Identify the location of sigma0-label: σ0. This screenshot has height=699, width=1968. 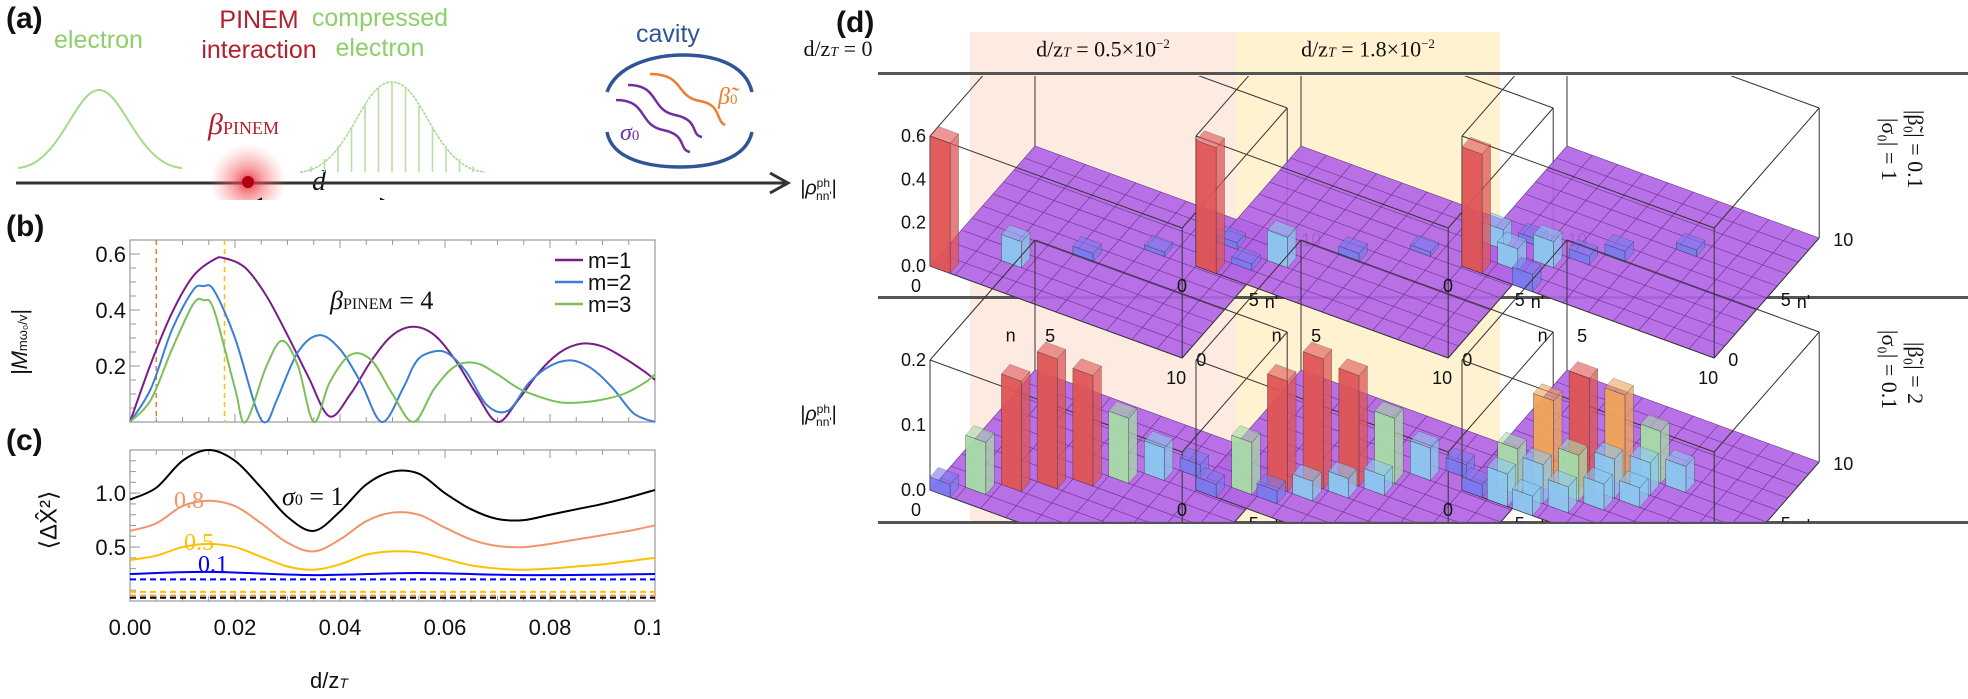
(629, 133).